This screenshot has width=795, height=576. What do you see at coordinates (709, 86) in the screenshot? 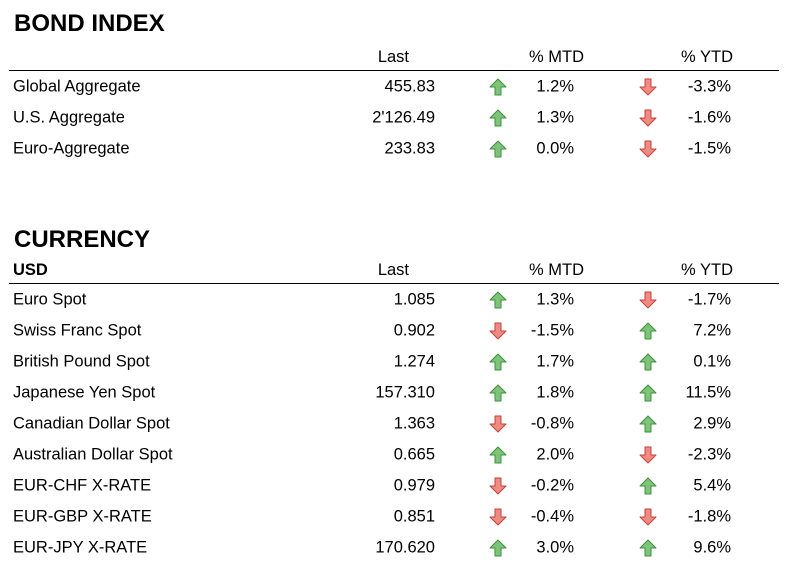
I see `row-ytd: -3.3%` at bounding box center [709, 86].